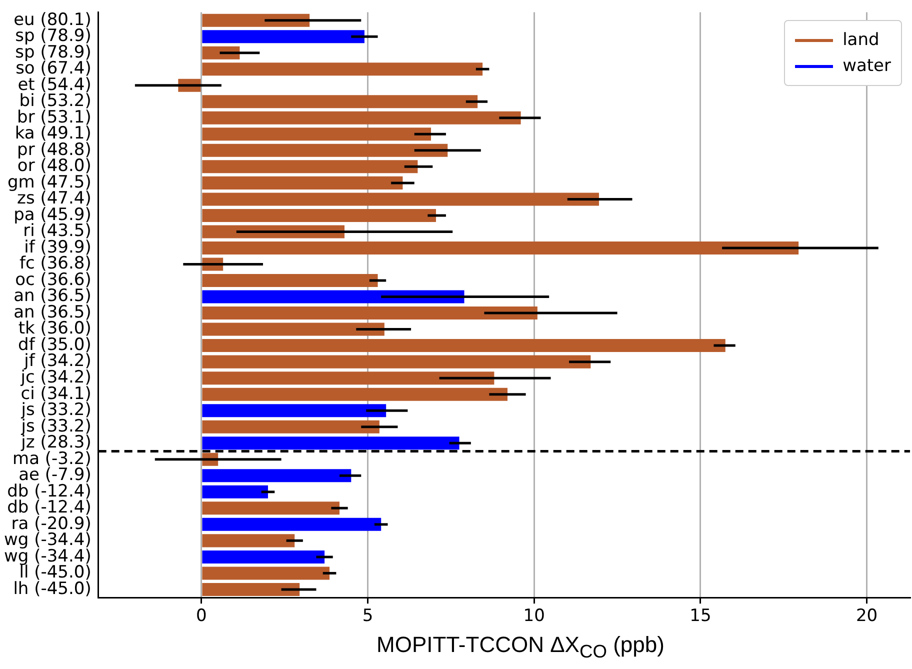  What do you see at coordinates (52, 588) in the screenshot?
I see `y-tick-label: lh (-45.0)` at bounding box center [52, 588].